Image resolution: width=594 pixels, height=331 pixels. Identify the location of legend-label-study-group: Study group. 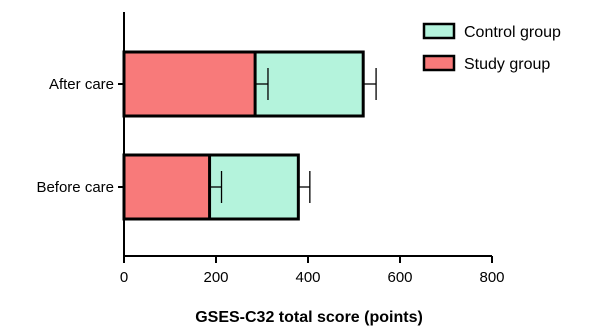
(507, 64).